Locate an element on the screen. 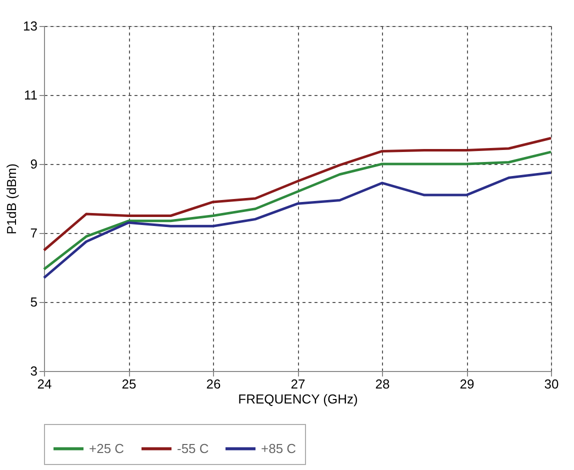  y-tick-label: 9 is located at coordinates (34, 164).